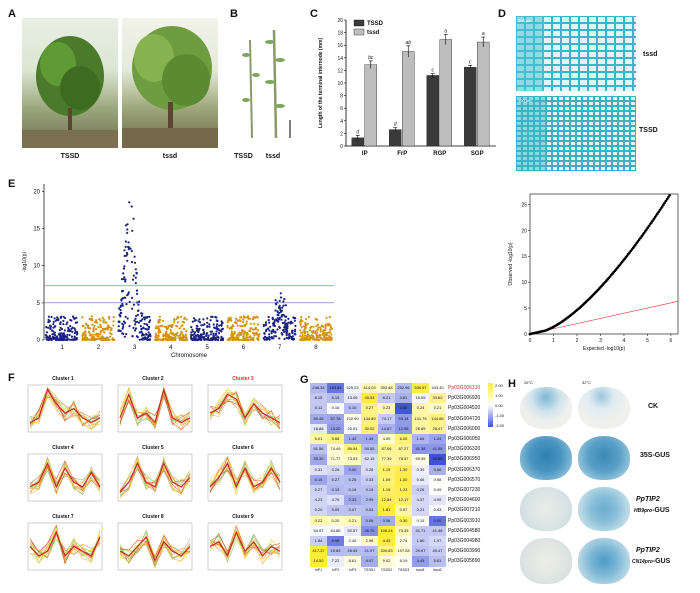 The image size is (700, 593). What do you see at coordinates (135, 348) in the screenshot?
I see `chromosome-label: 3` at bounding box center [135, 348].